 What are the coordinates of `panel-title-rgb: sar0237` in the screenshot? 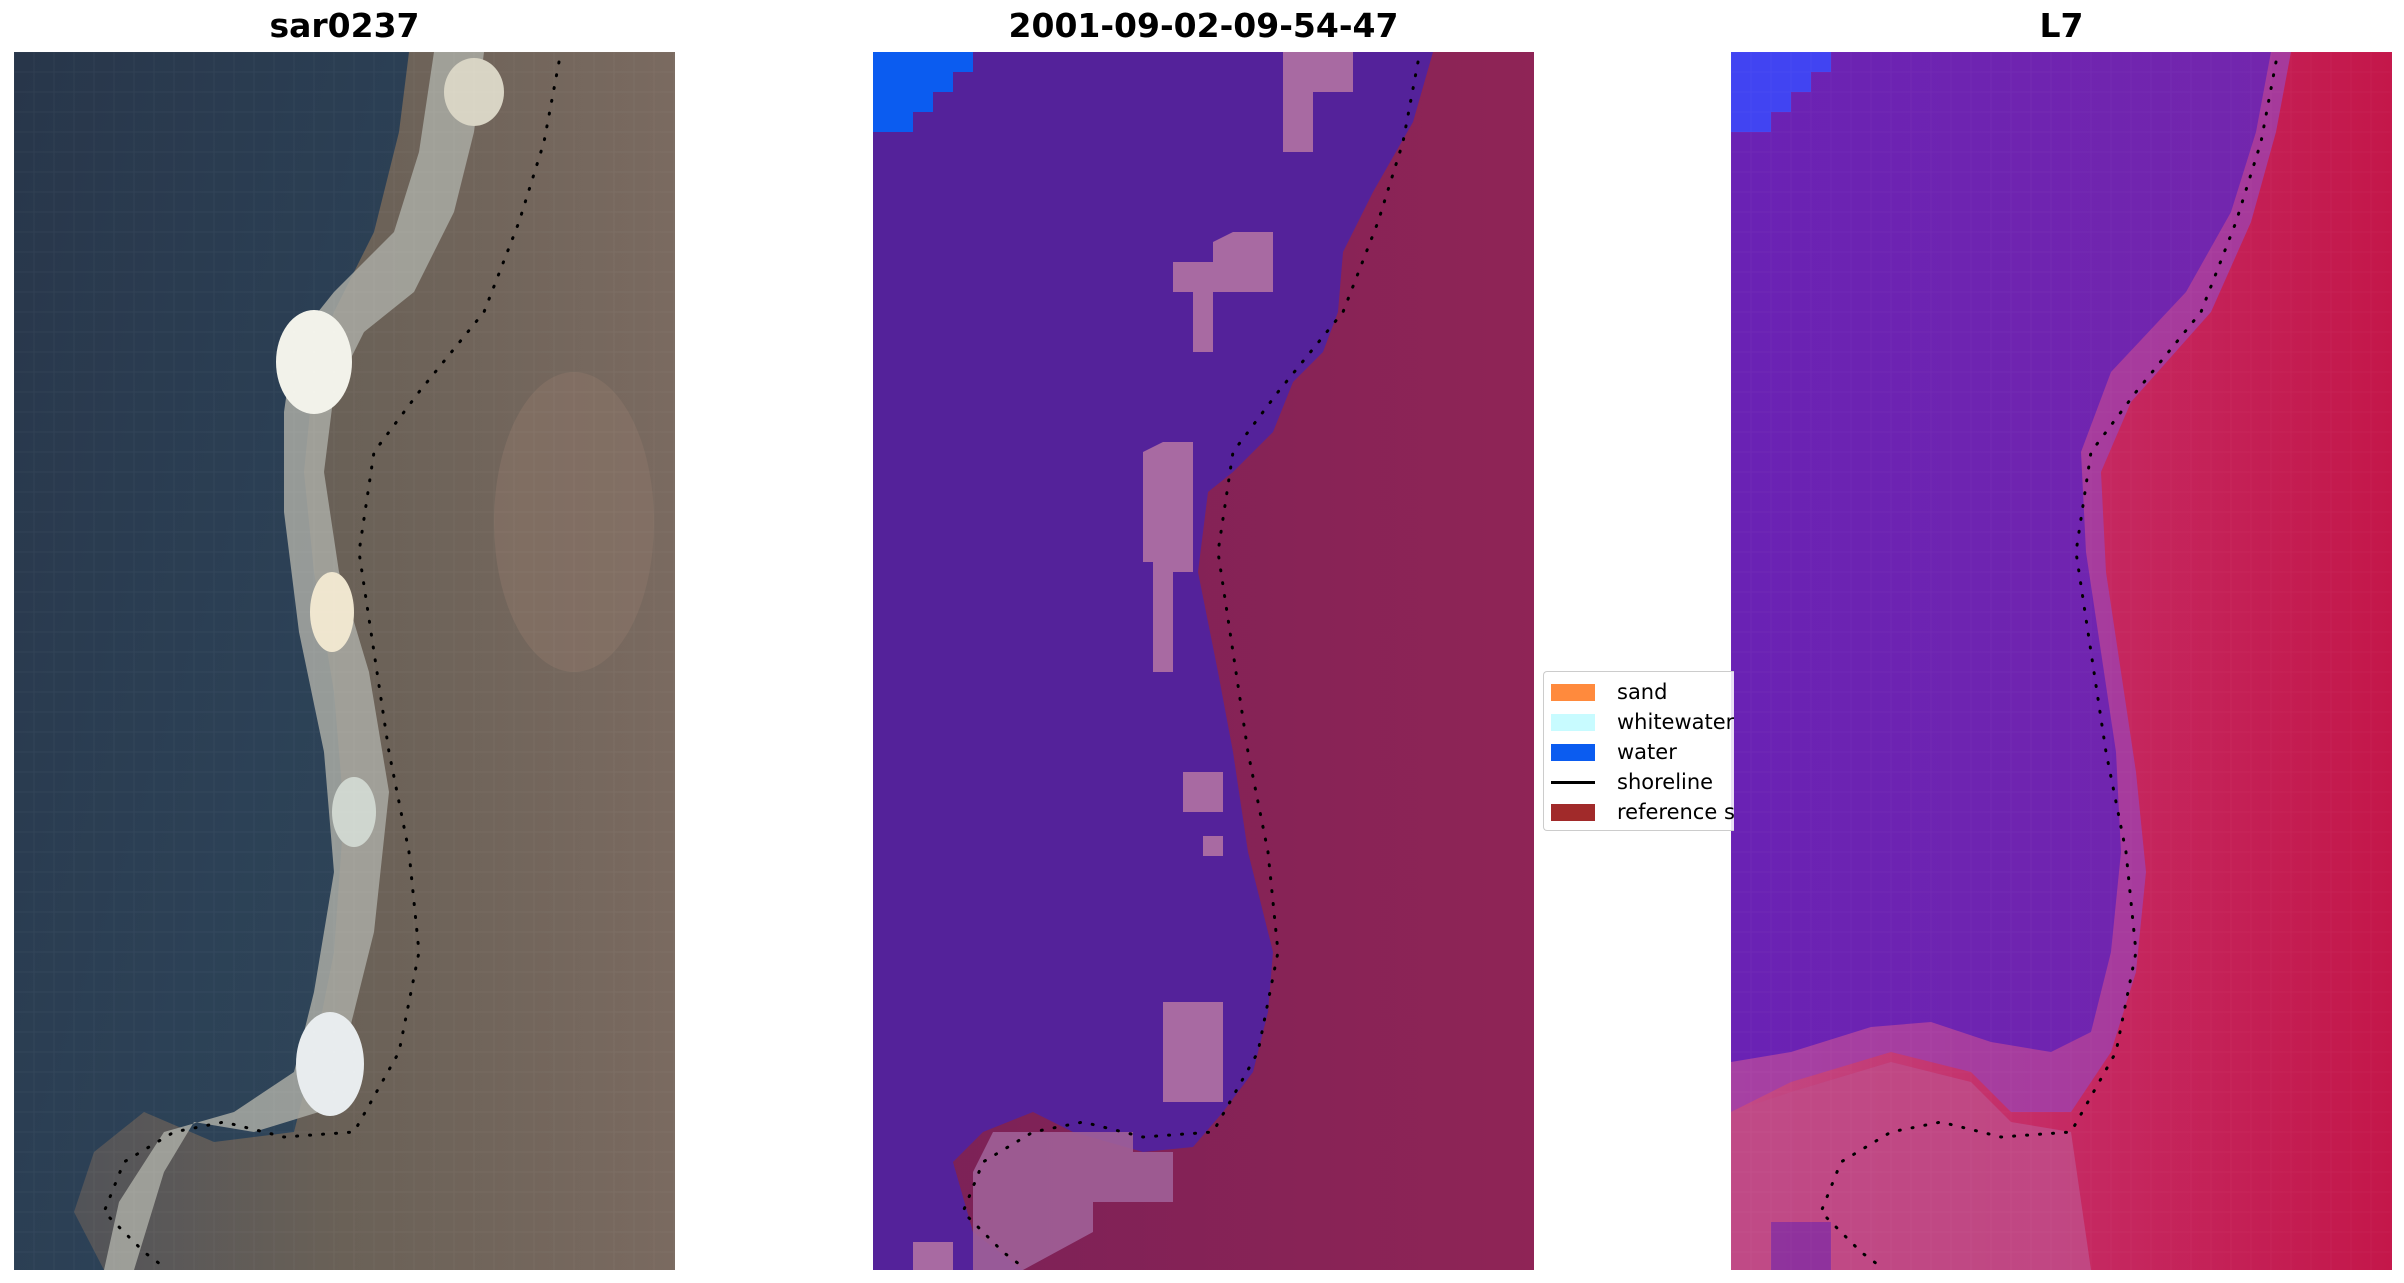 It's located at (344, 25).